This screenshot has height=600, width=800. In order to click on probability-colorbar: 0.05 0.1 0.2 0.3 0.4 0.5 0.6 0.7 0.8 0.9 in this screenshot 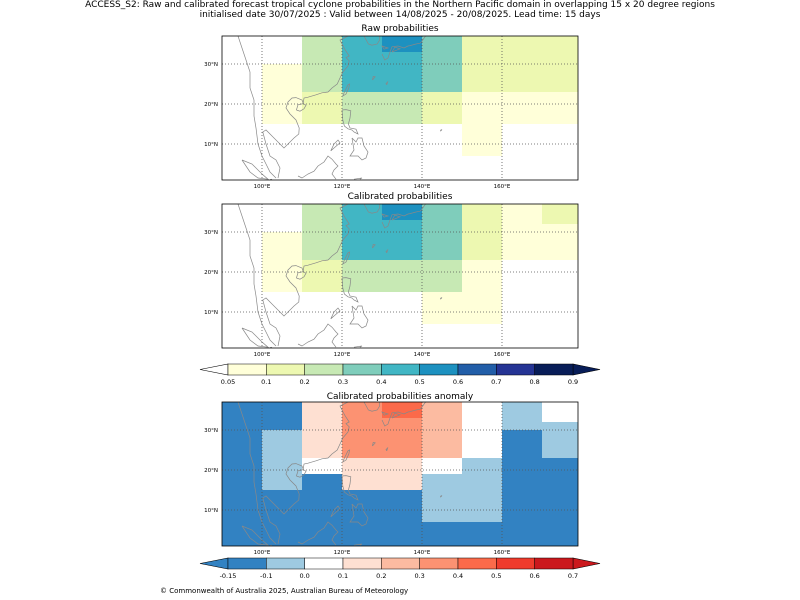, I will do `click(400, 374)`.